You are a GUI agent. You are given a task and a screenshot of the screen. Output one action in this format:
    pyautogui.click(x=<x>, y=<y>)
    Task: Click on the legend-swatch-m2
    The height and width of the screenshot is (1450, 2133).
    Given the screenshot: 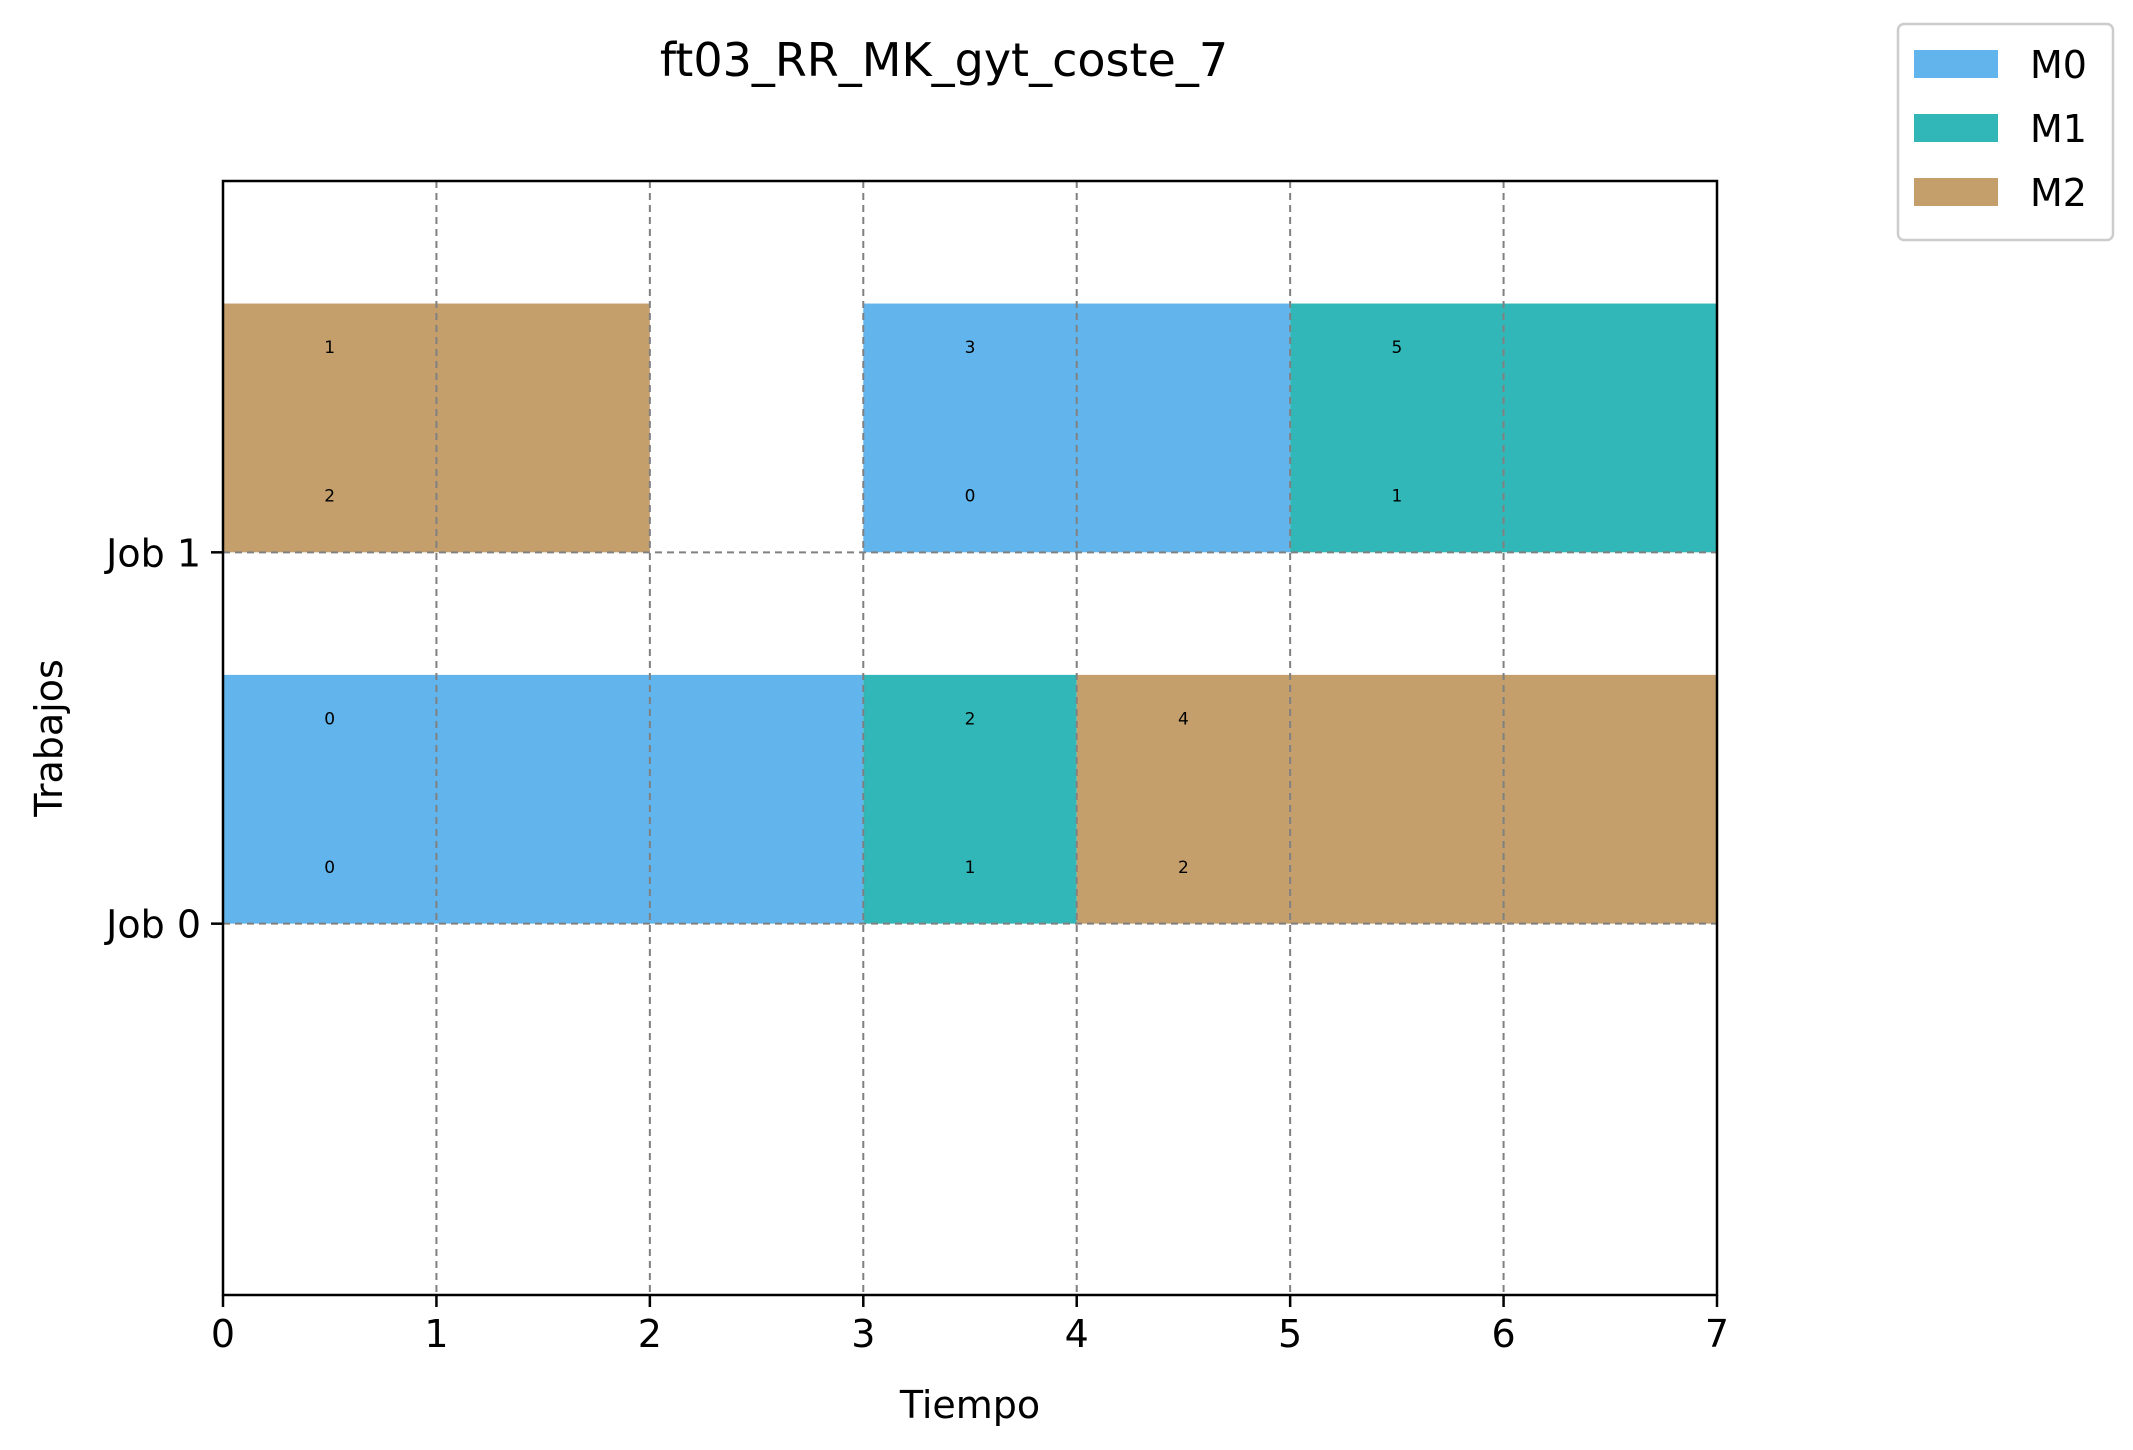 What is the action you would take?
    pyautogui.click(x=1956, y=192)
    